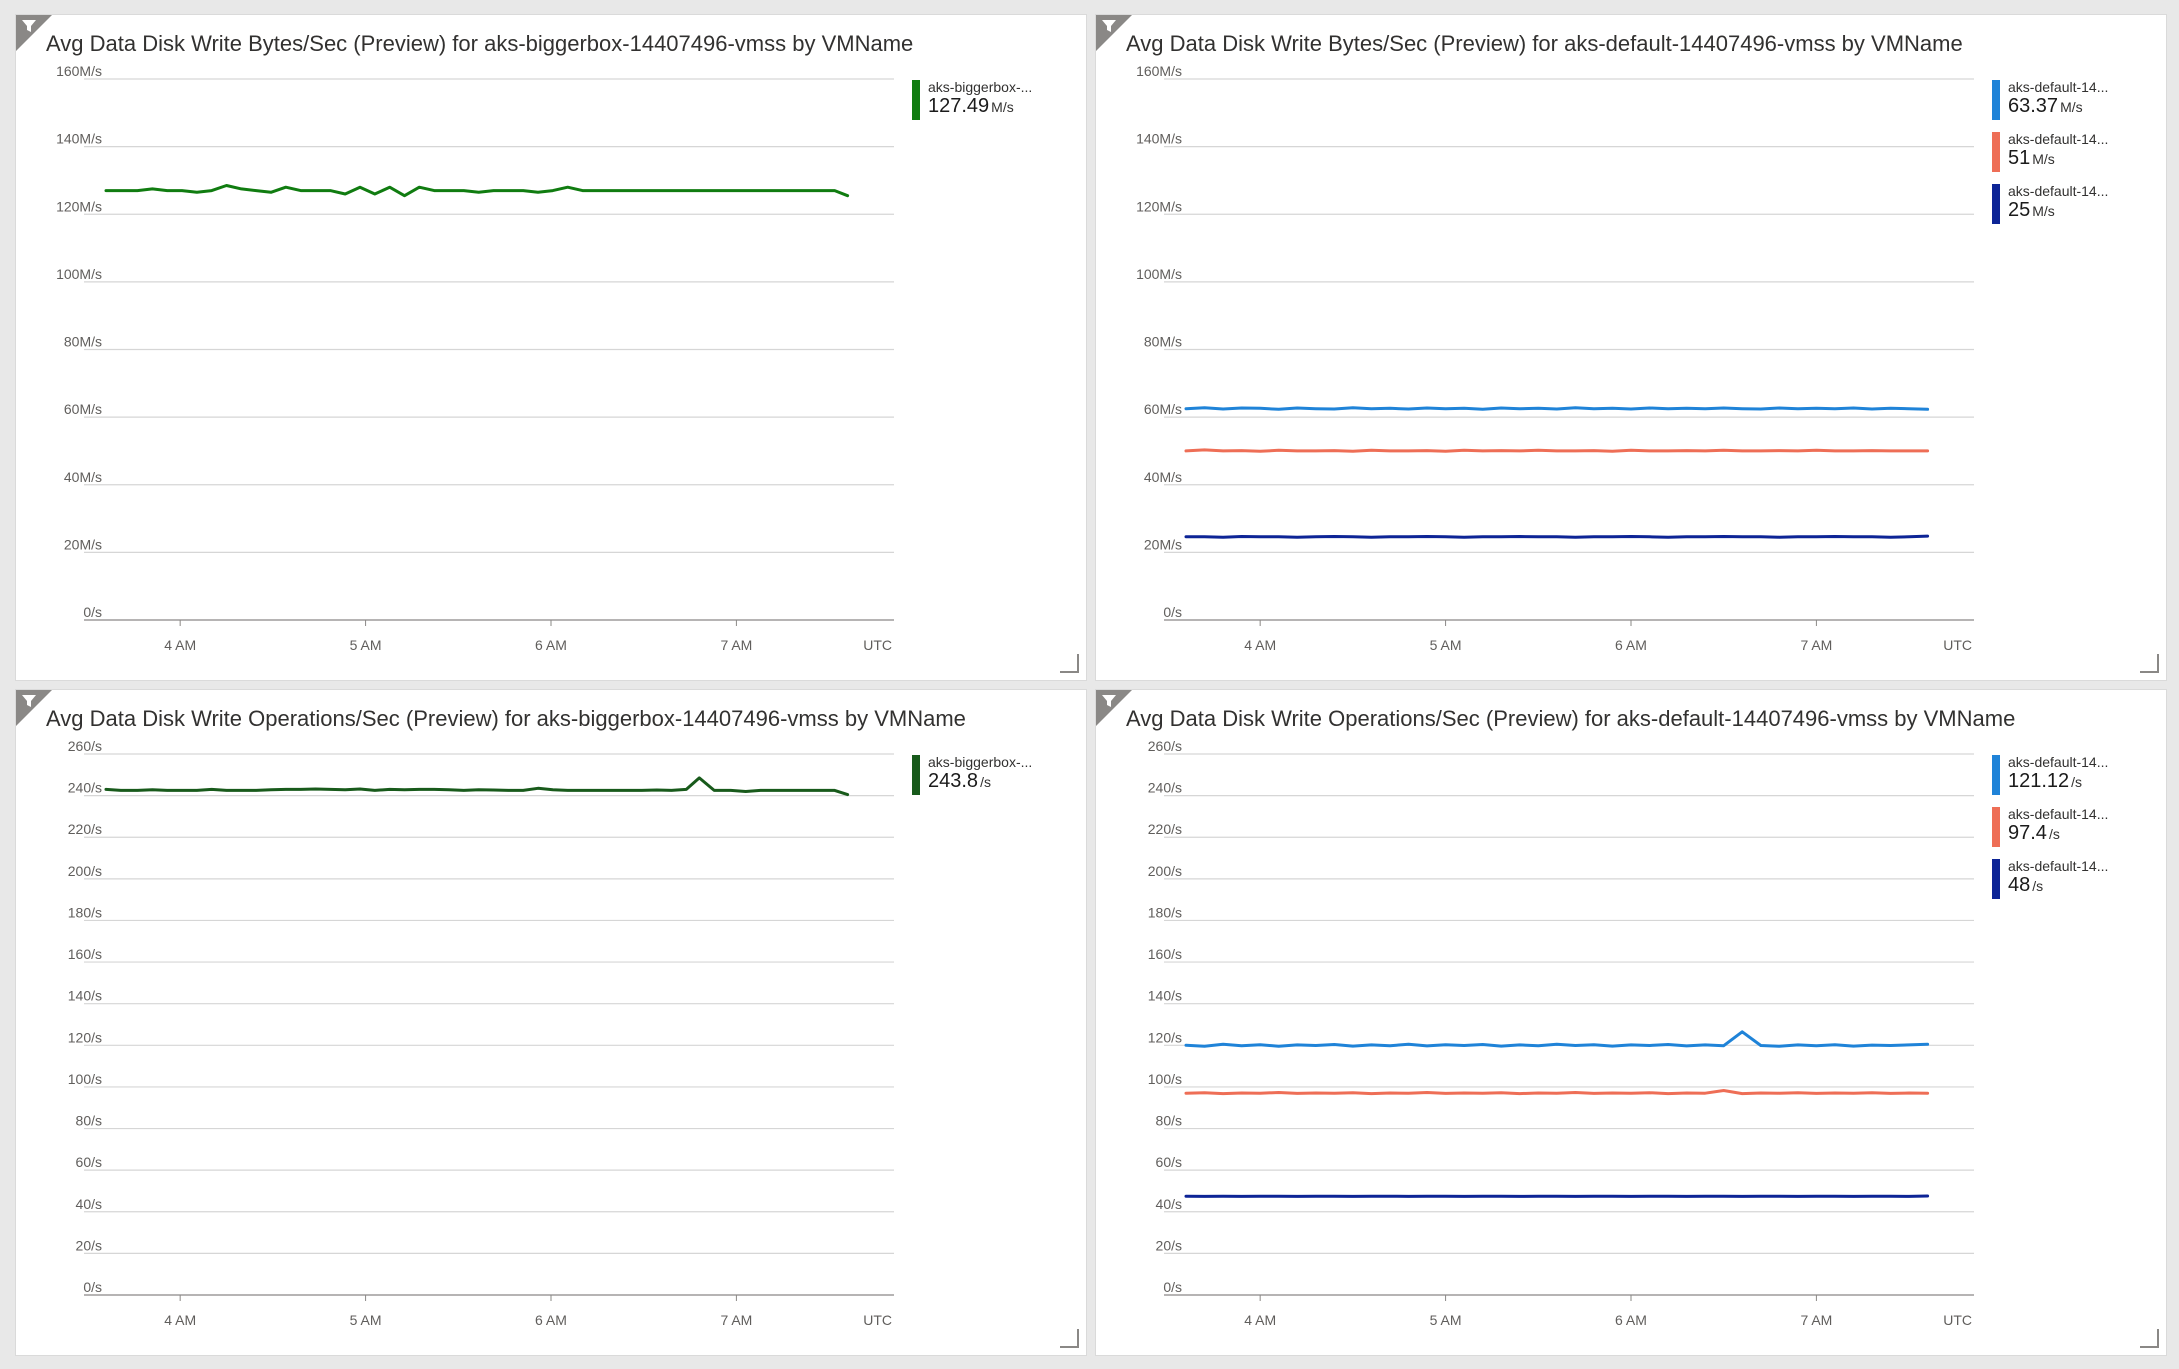 The image size is (2179, 1369). I want to click on legend-item: aks-biggerbox-... 243.8/s, so click(972, 780).